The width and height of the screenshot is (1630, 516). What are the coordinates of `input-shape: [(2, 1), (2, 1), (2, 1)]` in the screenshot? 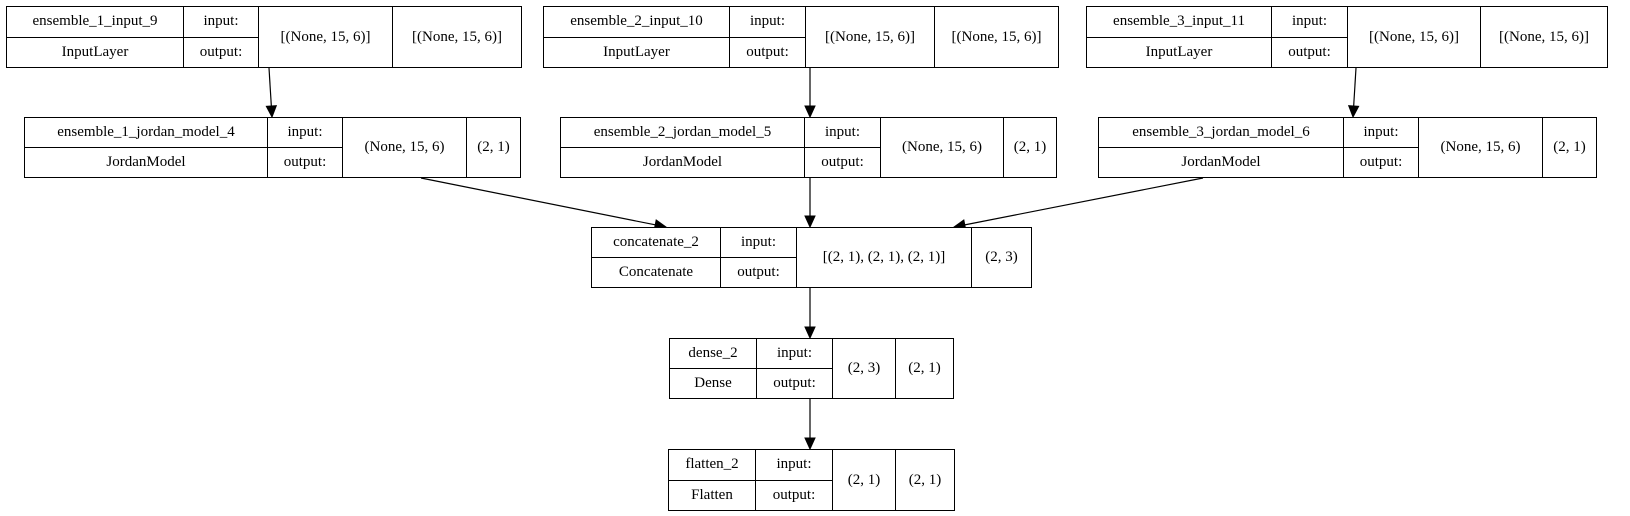 It's located at (884, 257).